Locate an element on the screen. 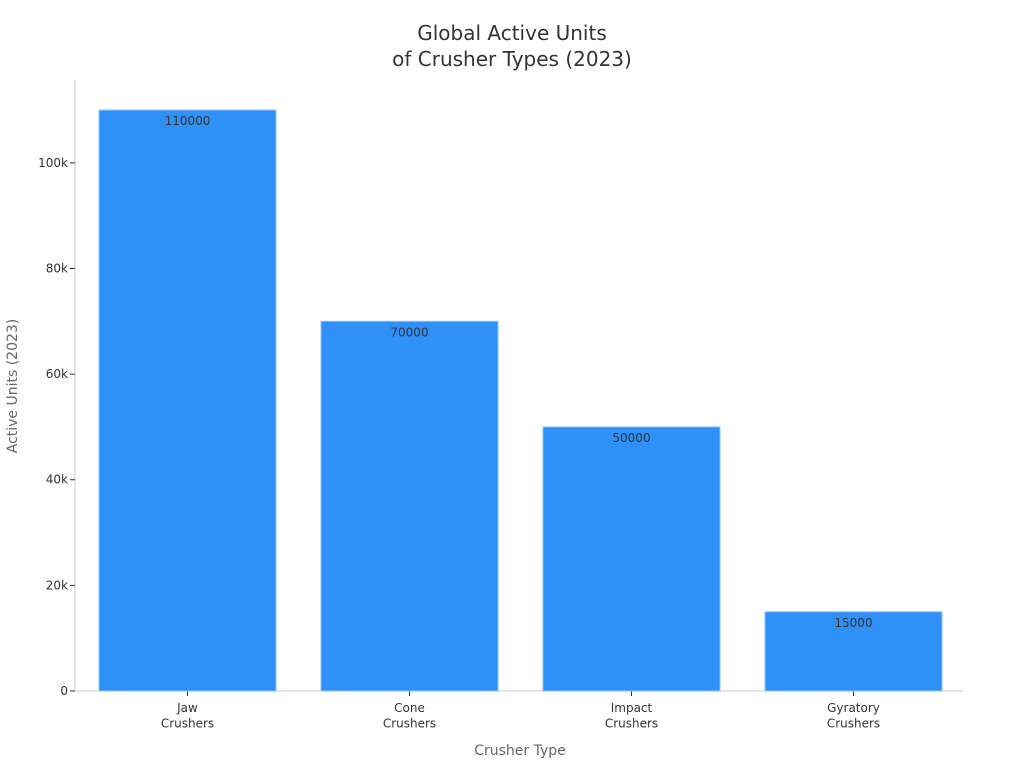  y-tick-label: 20k is located at coordinates (57, 585).